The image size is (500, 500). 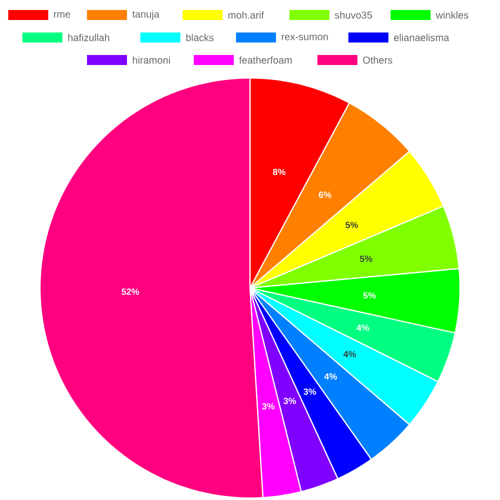 What do you see at coordinates (422, 38) in the screenshot?
I see `legend-label: elianaelisma` at bounding box center [422, 38].